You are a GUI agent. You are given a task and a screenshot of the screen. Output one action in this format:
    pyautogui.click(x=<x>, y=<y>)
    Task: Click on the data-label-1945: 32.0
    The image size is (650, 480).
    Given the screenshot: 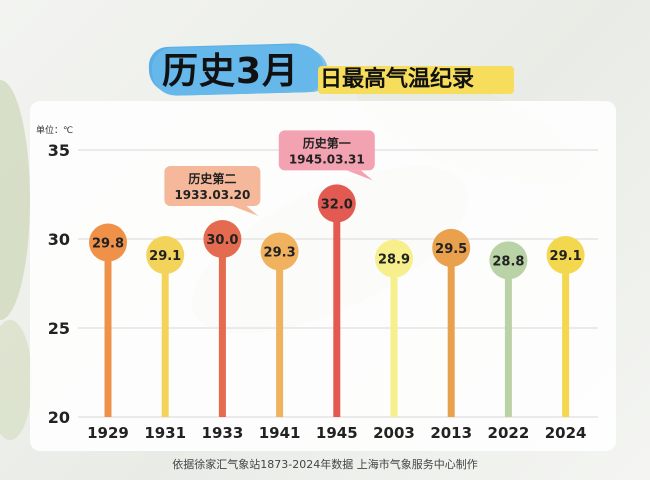 What is the action you would take?
    pyautogui.click(x=337, y=204)
    